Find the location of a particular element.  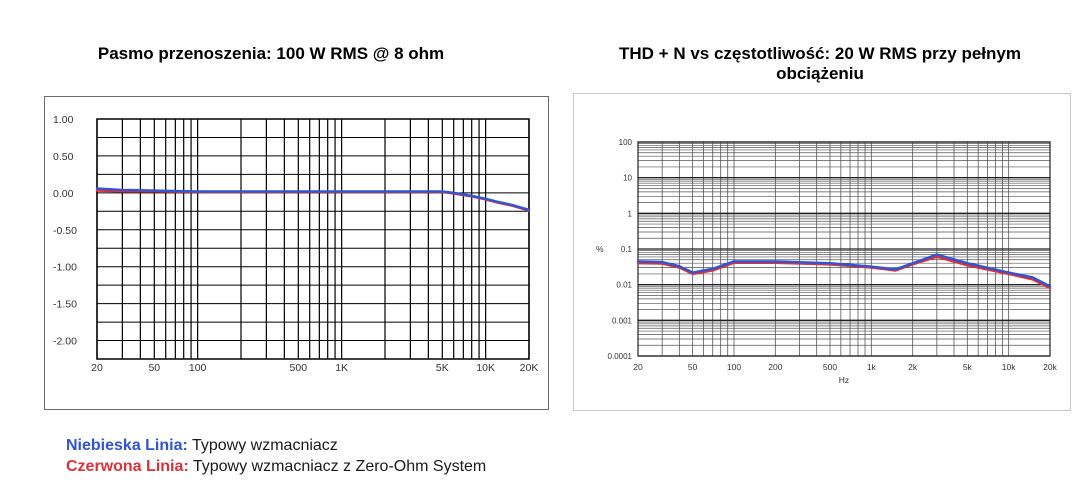

x-tick-label: 10k is located at coordinates (1009, 367).